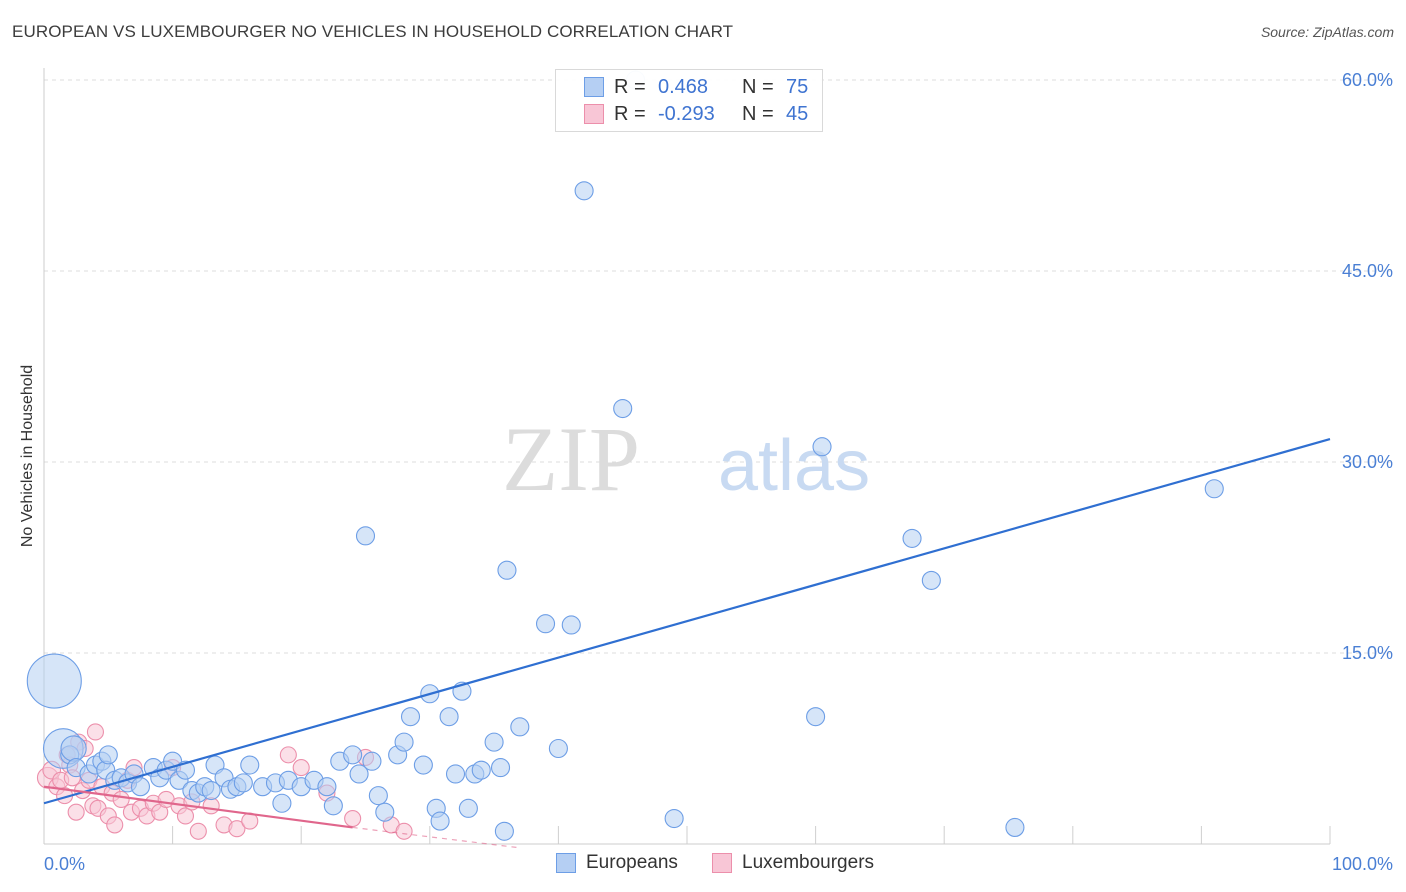 The image size is (1406, 892). Describe the element at coordinates (686, 113) in the screenshot. I see `legend-r-value: -0.293` at that location.